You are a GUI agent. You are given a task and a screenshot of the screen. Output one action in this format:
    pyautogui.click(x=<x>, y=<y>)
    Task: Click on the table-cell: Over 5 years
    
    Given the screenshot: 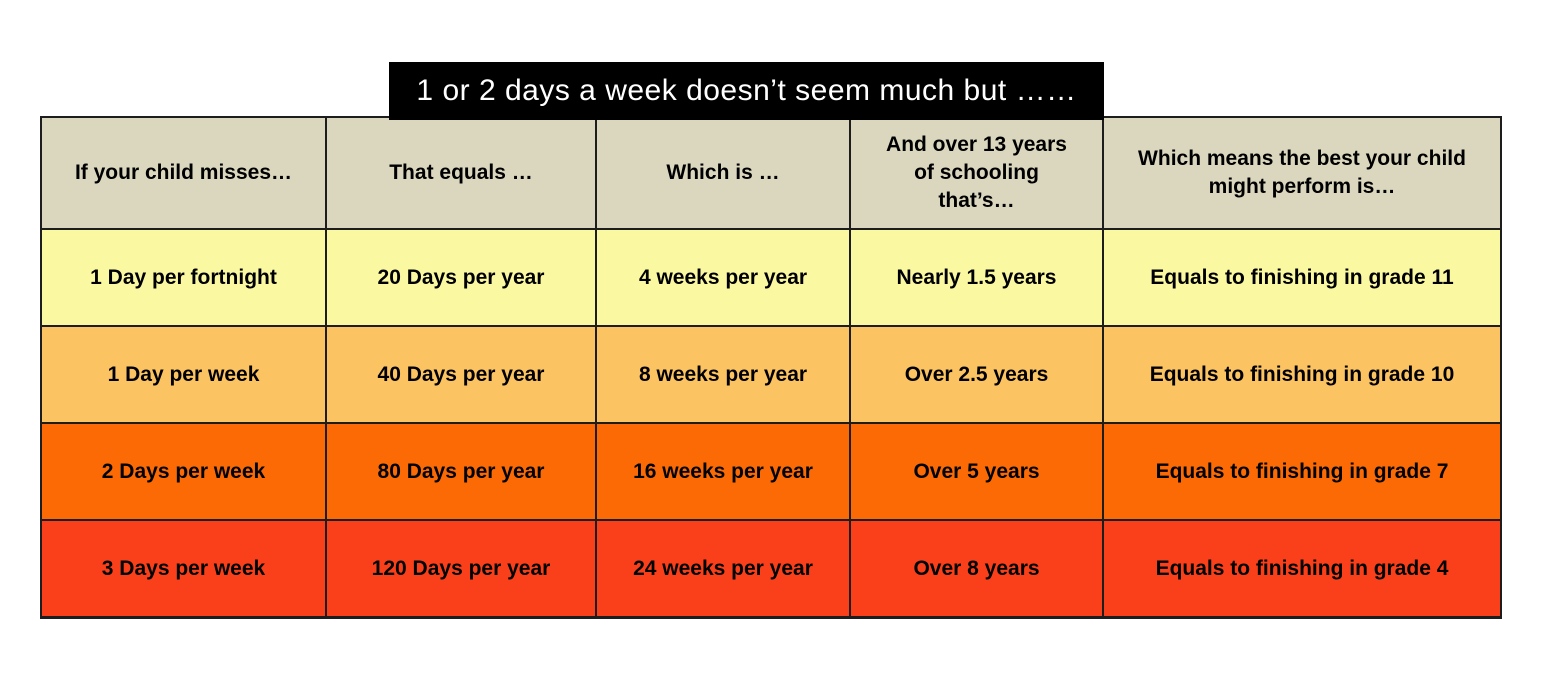 What is the action you would take?
    pyautogui.click(x=976, y=471)
    